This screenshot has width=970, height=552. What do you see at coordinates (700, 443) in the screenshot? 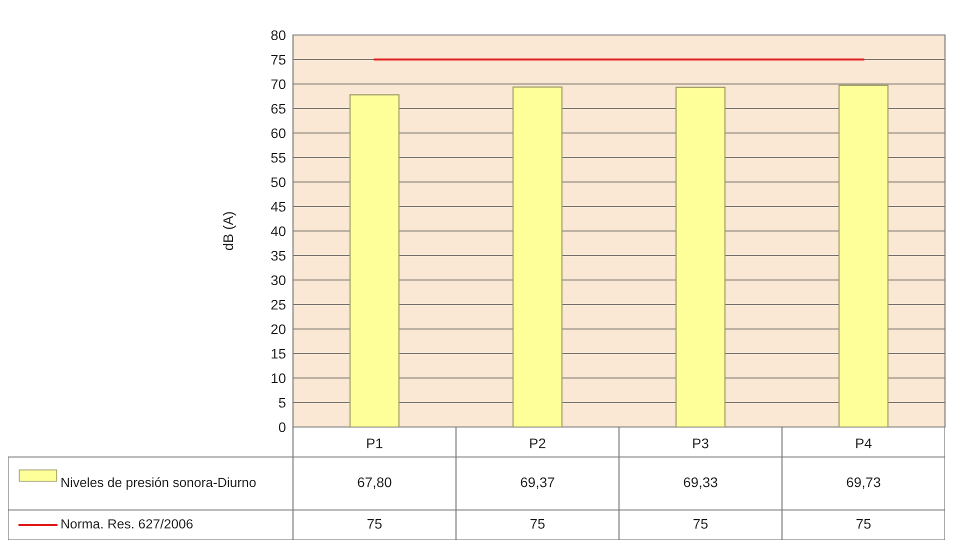
I see `x-tick-label: P3` at bounding box center [700, 443].